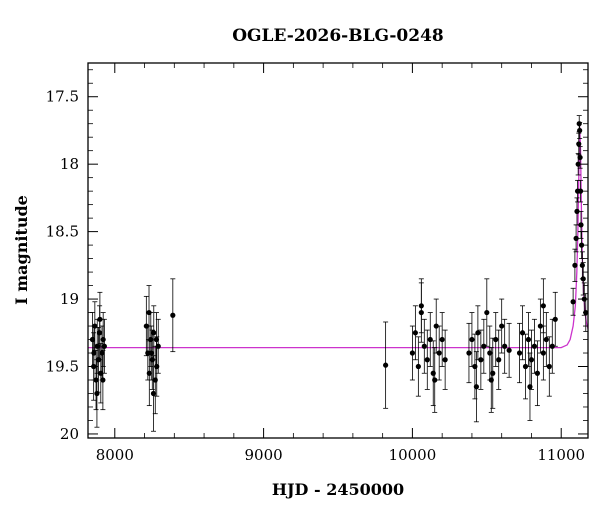 The image size is (600, 512). What do you see at coordinates (69, 299) in the screenshot?
I see `y-tick-label: 19` at bounding box center [69, 299].